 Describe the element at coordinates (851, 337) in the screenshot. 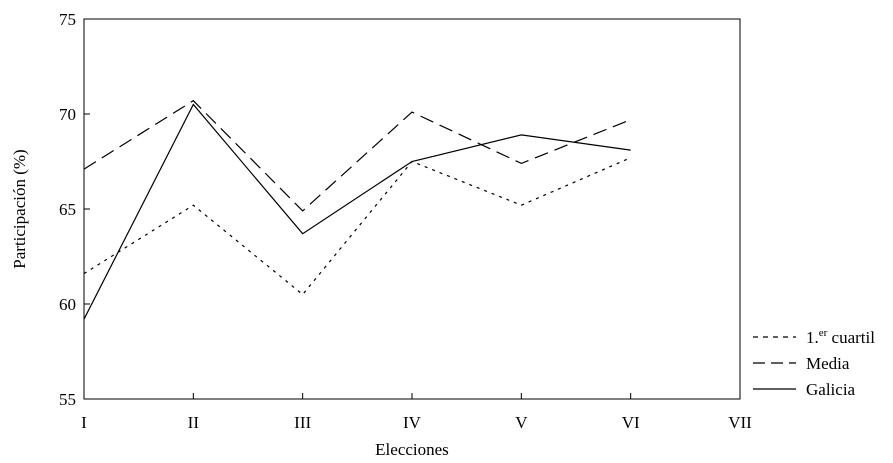

I see `legend-label-rest: cuartil` at that location.